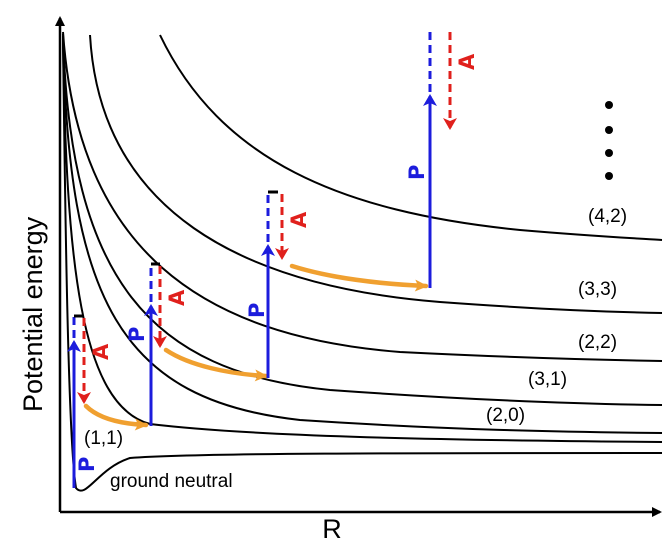 The height and width of the screenshot is (542, 670). Describe the element at coordinates (176, 254) in the screenshot. I see `level-ticks` at that location.